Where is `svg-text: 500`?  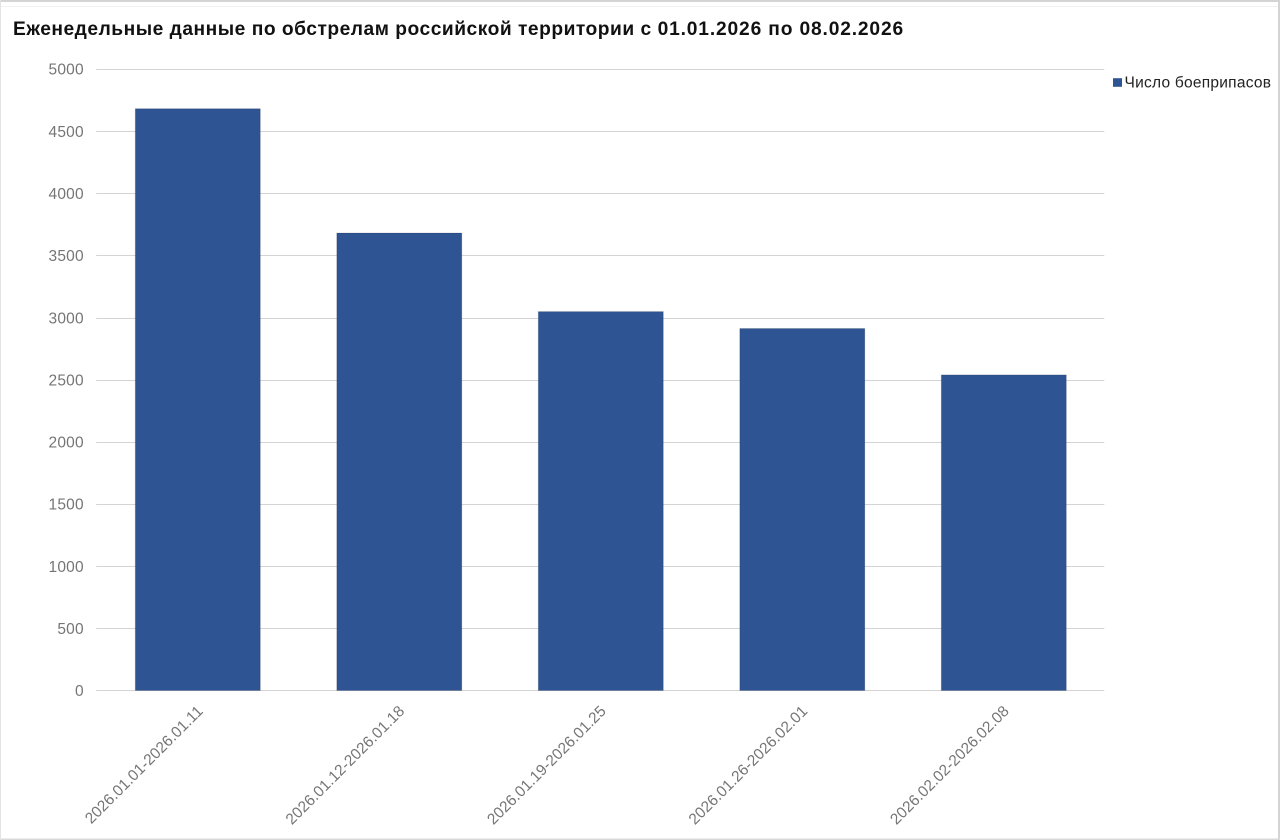
svg-text: 500 is located at coordinates (70, 629).